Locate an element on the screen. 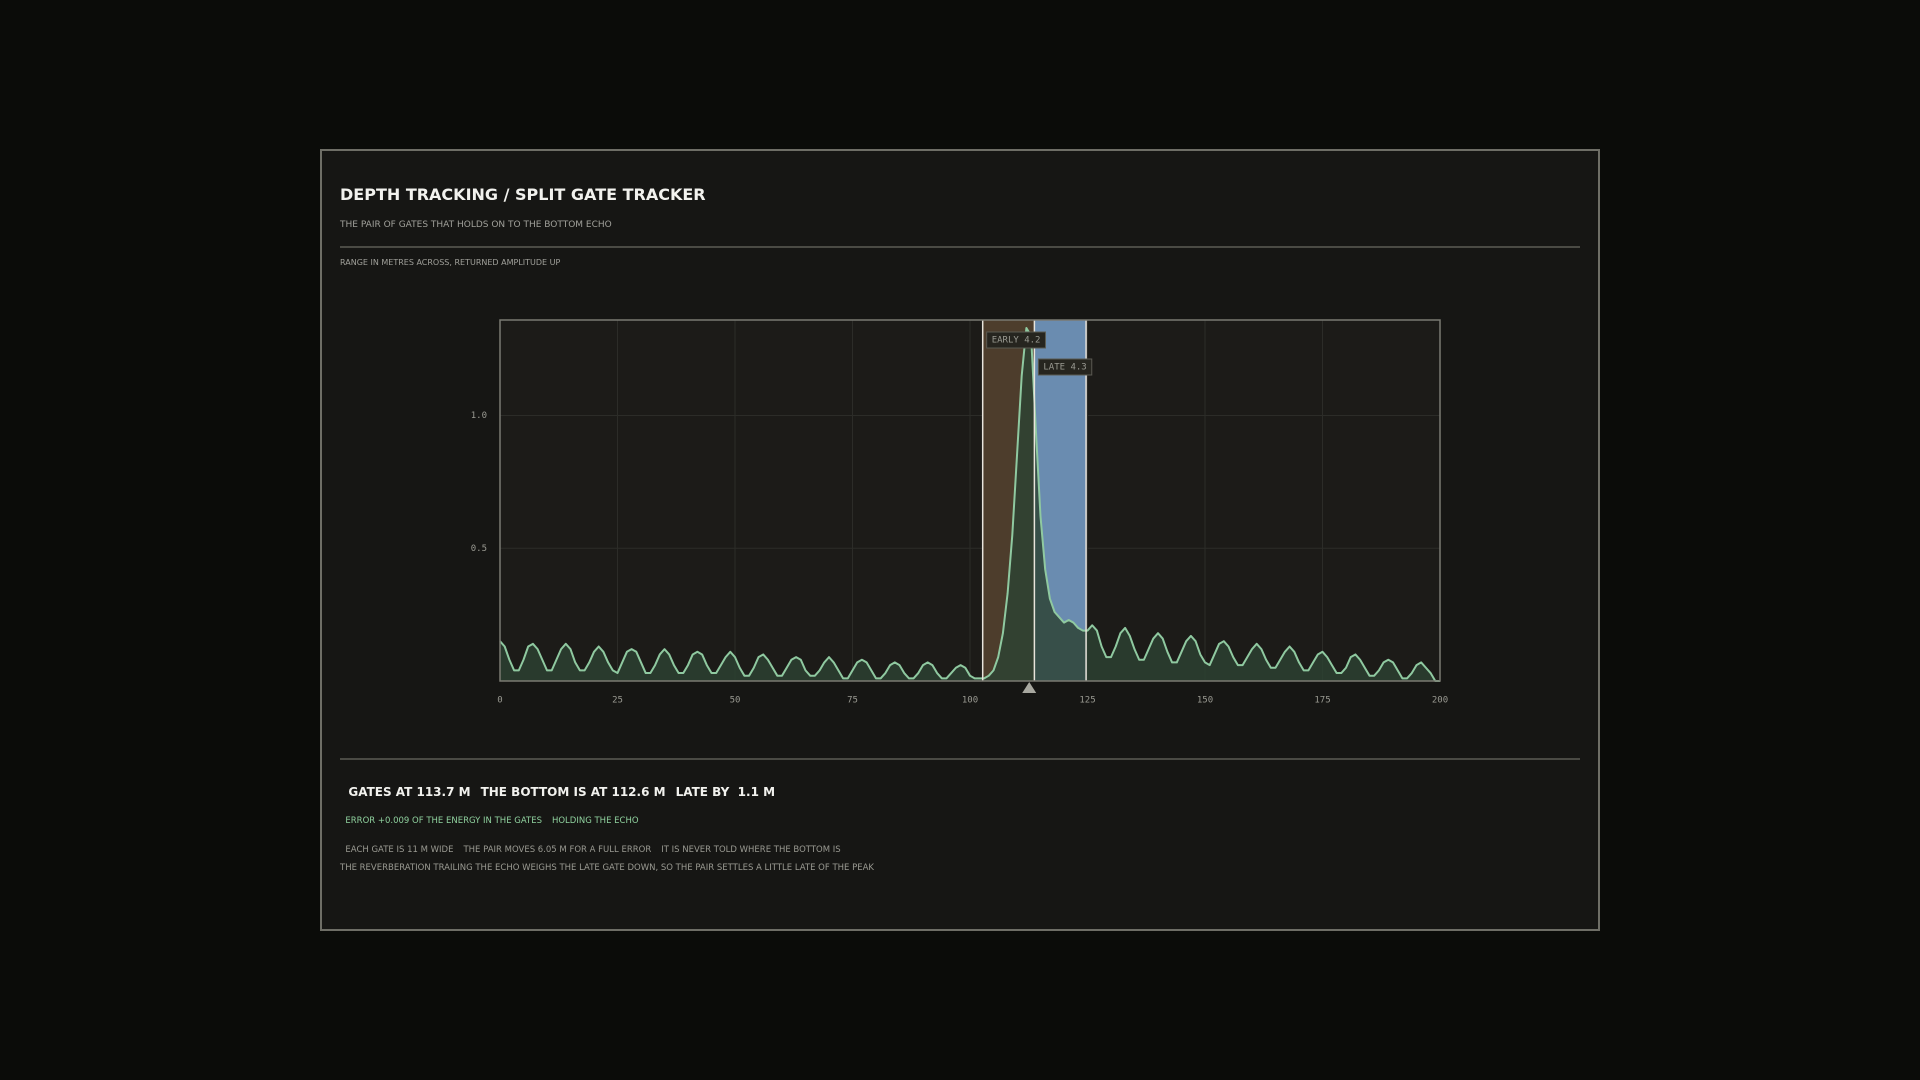 The height and width of the screenshot is (1080, 1920). x-tick-label: 200 is located at coordinates (1440, 701).